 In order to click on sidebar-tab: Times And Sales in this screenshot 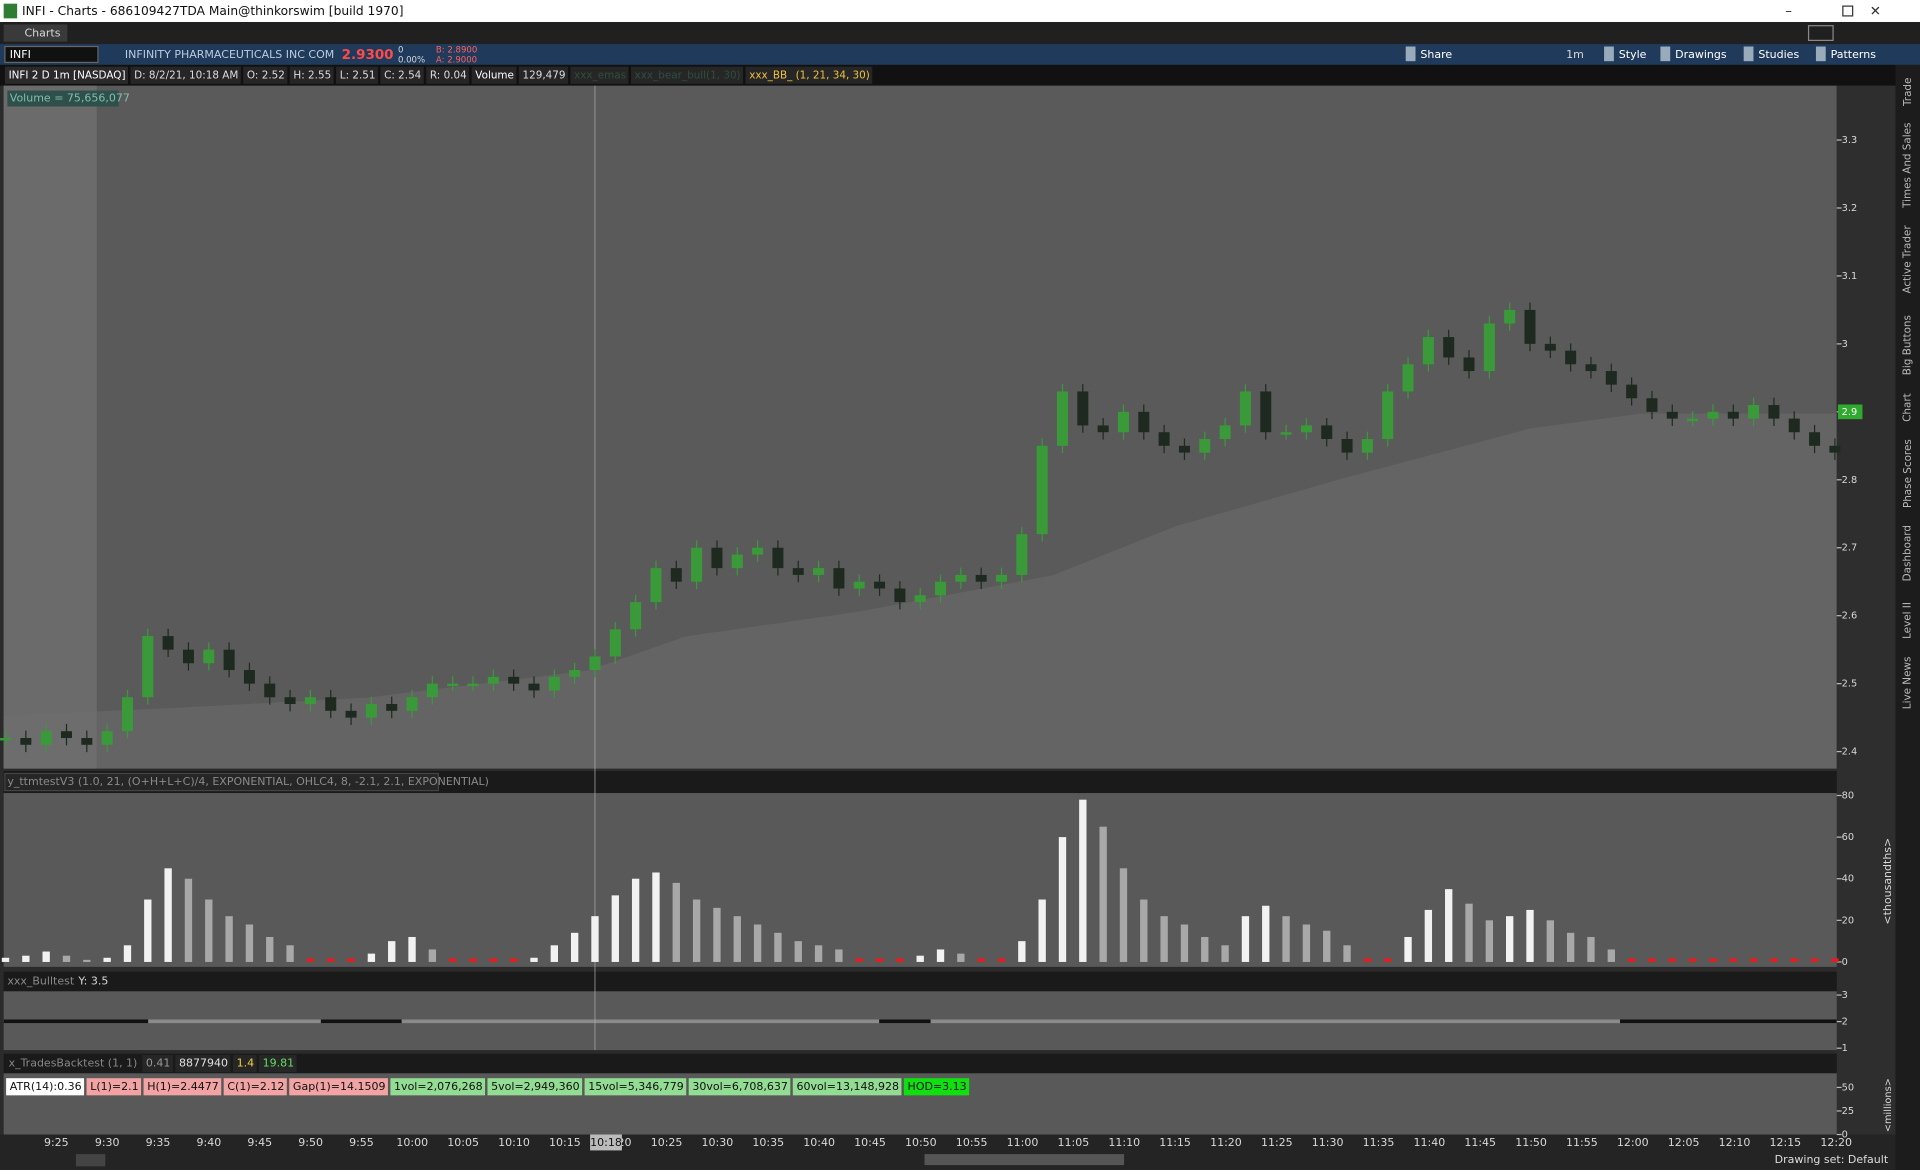, I will do `click(1908, 166)`.